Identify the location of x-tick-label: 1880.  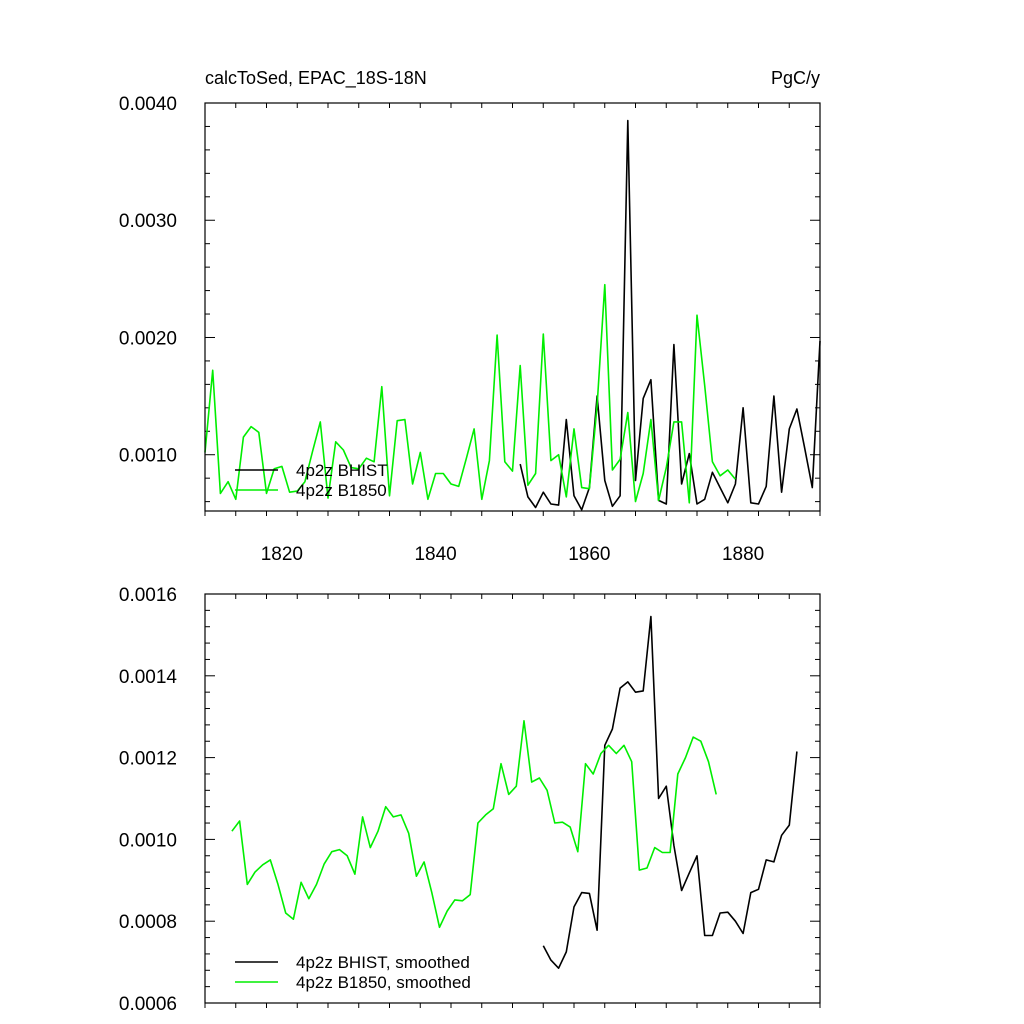
(743, 554).